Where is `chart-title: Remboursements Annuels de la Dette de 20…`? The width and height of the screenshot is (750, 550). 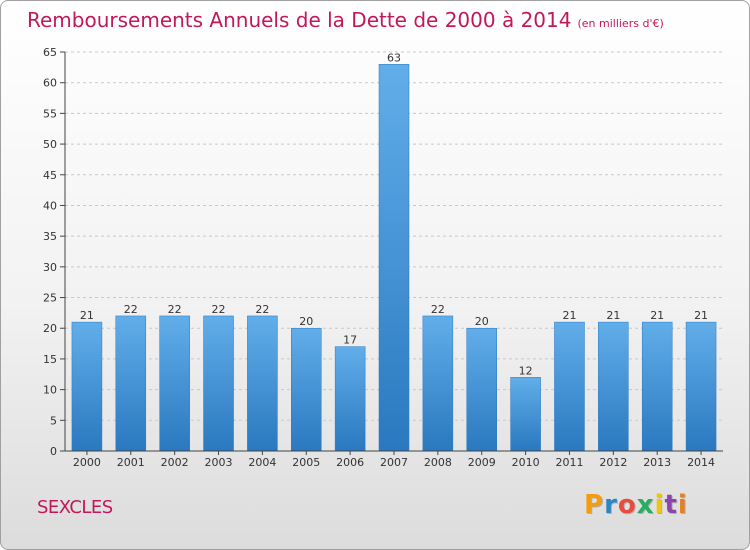 chart-title: Remboursements Annuels de la Dette de 20… is located at coordinates (299, 20).